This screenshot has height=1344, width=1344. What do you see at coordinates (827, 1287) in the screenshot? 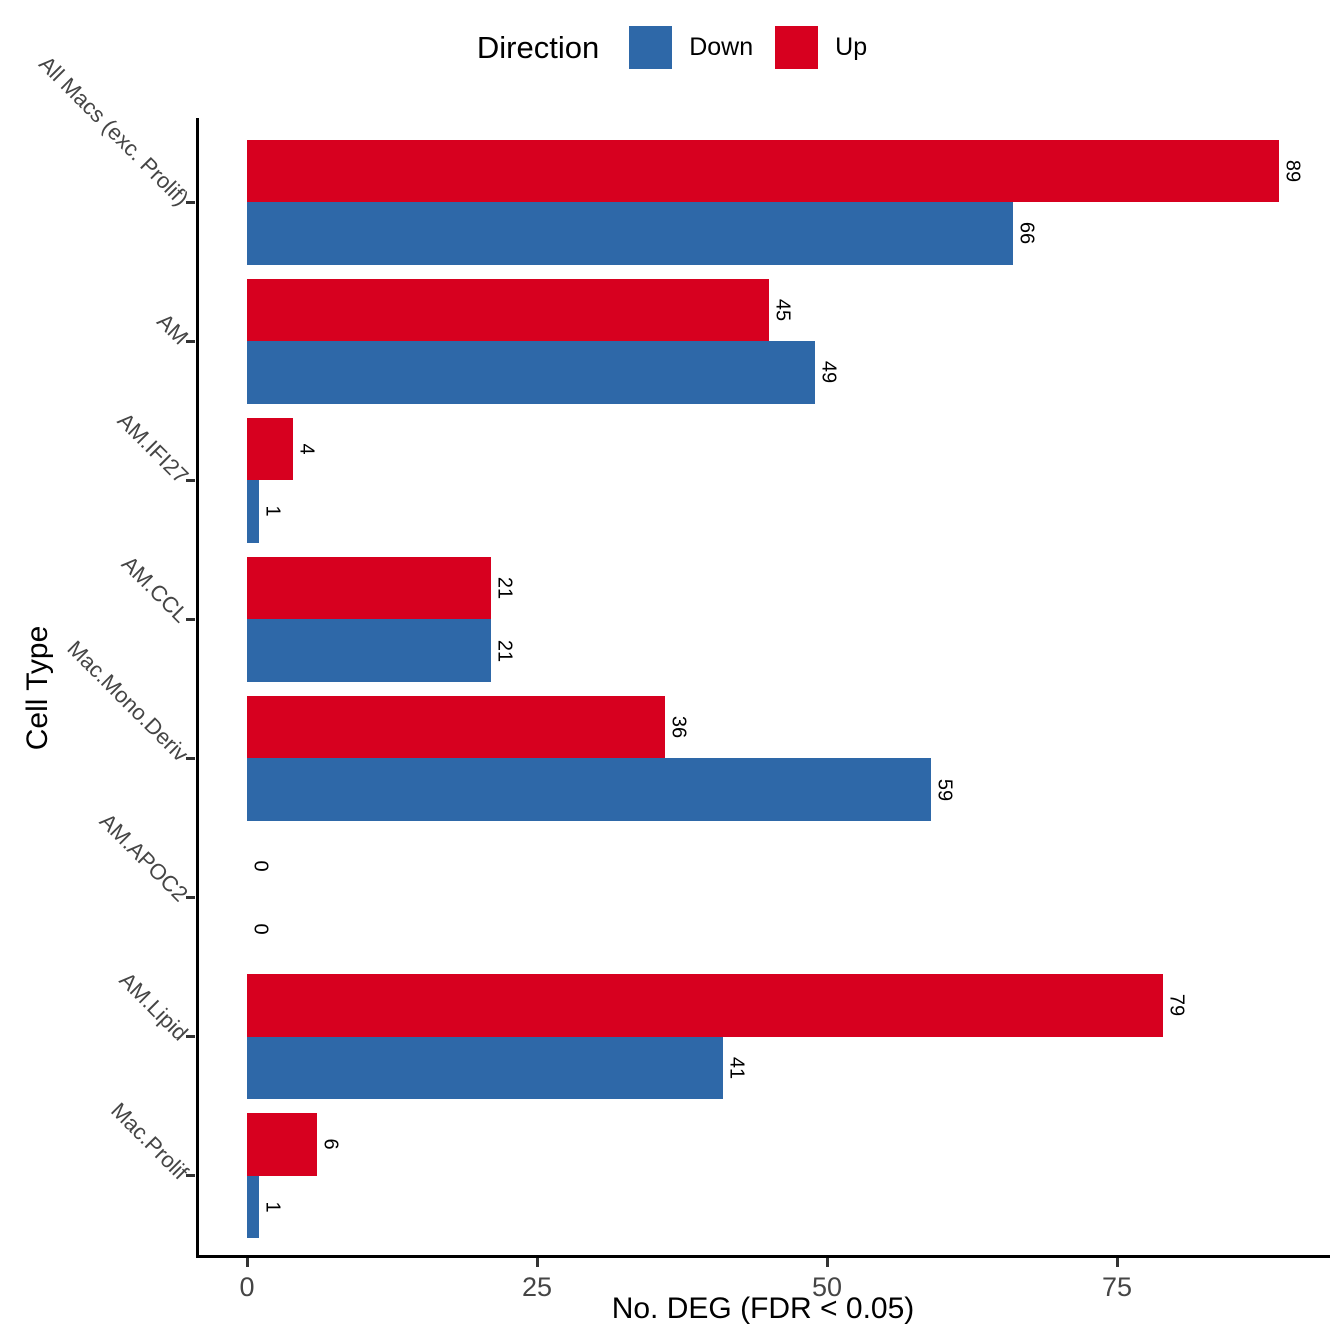
I see `x-tick-label: 50` at bounding box center [827, 1287].